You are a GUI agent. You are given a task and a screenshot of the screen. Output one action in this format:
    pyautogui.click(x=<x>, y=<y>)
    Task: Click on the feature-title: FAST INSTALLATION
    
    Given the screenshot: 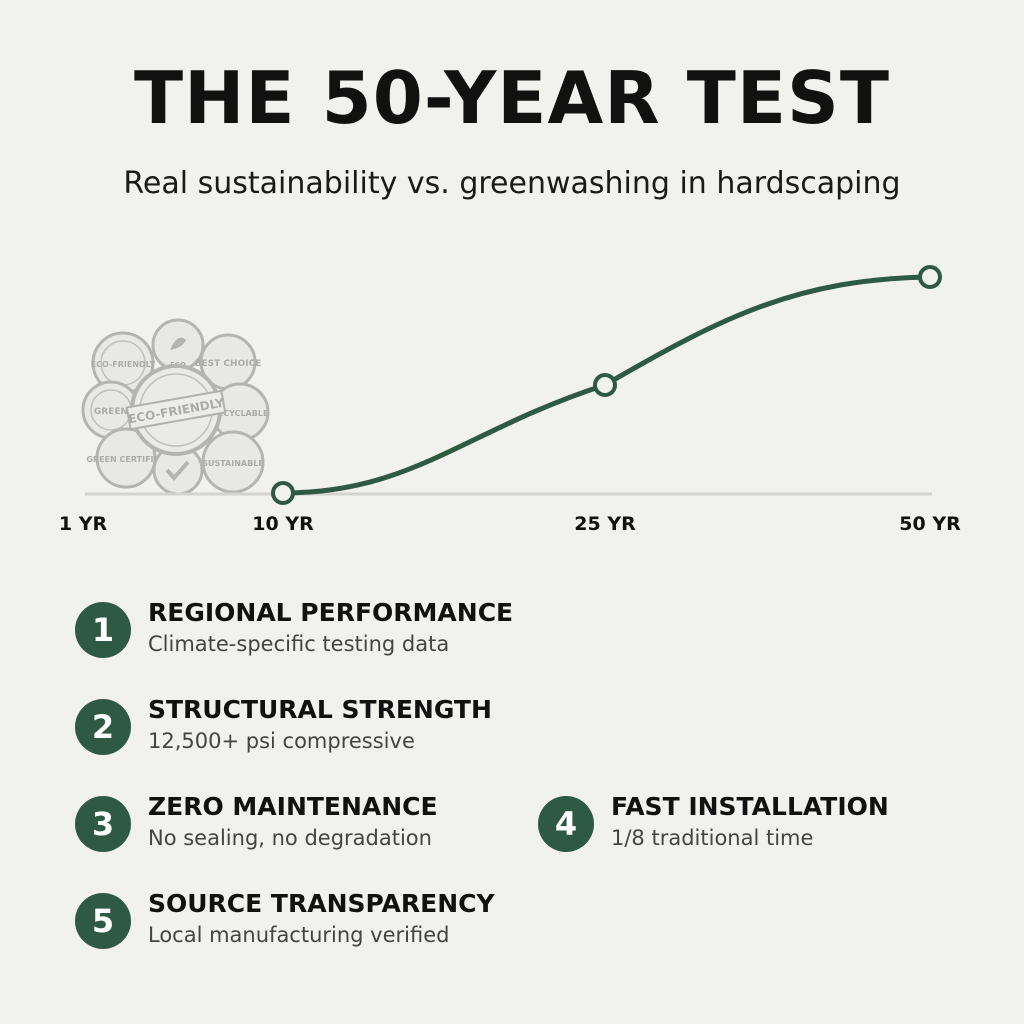 What is the action you would take?
    pyautogui.click(x=750, y=806)
    